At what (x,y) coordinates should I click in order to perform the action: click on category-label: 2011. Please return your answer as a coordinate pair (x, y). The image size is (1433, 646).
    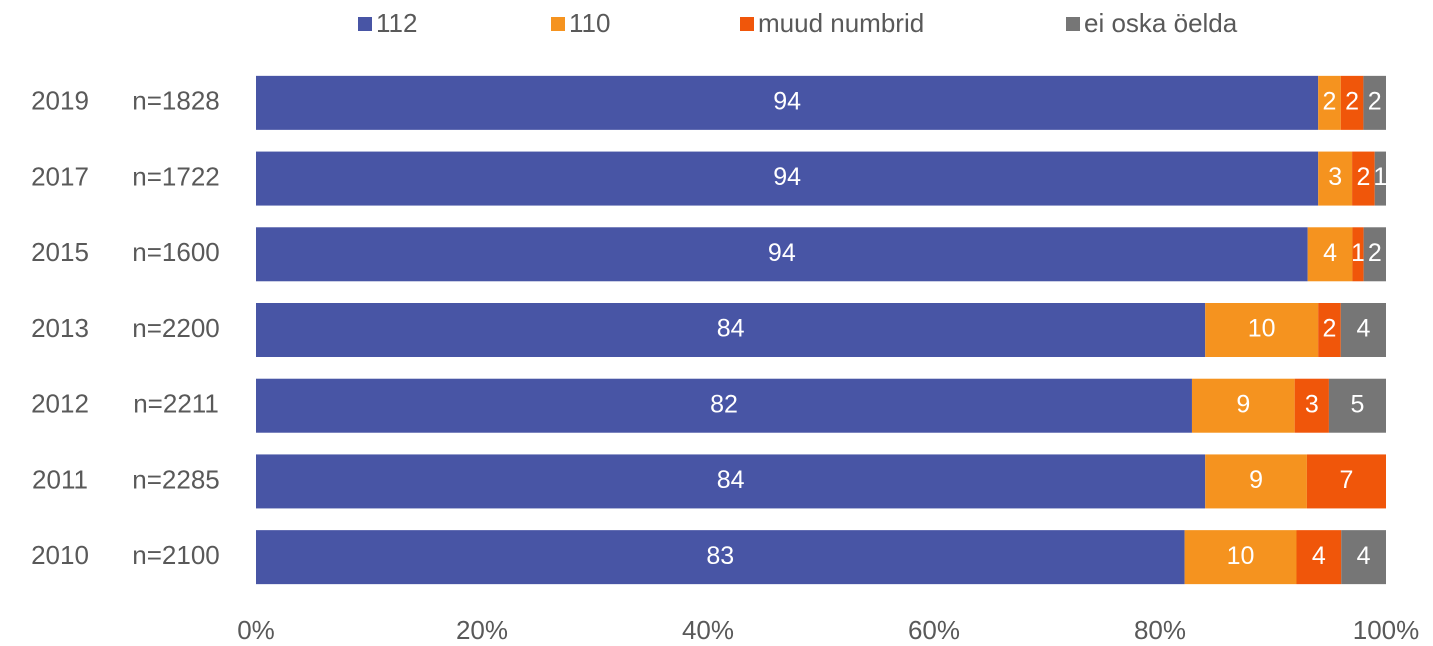
    Looking at the image, I should click on (60, 479).